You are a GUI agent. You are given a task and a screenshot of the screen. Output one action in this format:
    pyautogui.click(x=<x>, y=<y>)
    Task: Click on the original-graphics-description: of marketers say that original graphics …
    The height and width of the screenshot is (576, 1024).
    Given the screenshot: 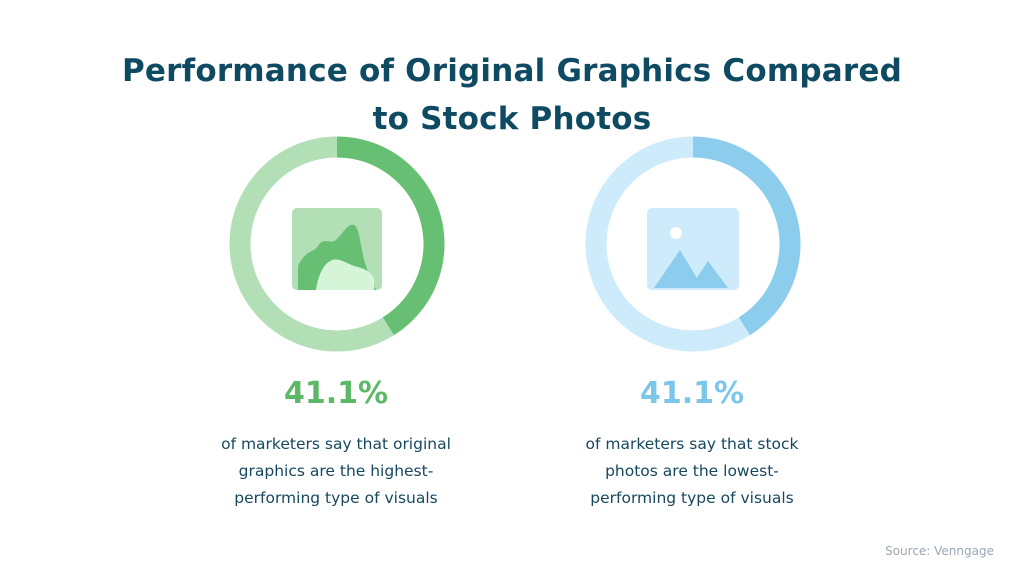 What is the action you would take?
    pyautogui.click(x=336, y=471)
    